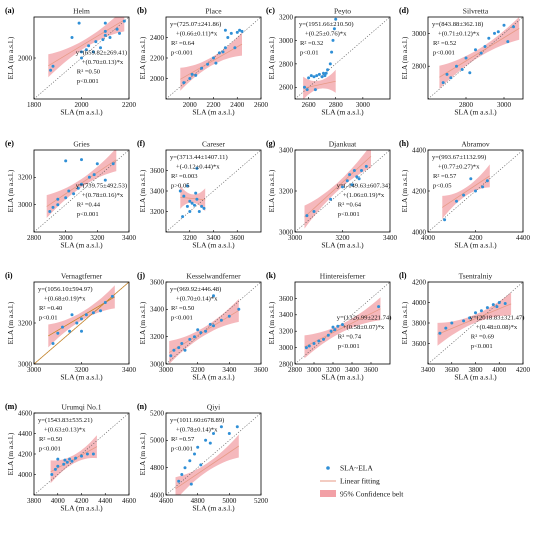 The height and width of the screenshot is (534, 550). Describe the element at coordinates (157, 441) in the screenshot. I see `y-tick-label: 5000` at that location.